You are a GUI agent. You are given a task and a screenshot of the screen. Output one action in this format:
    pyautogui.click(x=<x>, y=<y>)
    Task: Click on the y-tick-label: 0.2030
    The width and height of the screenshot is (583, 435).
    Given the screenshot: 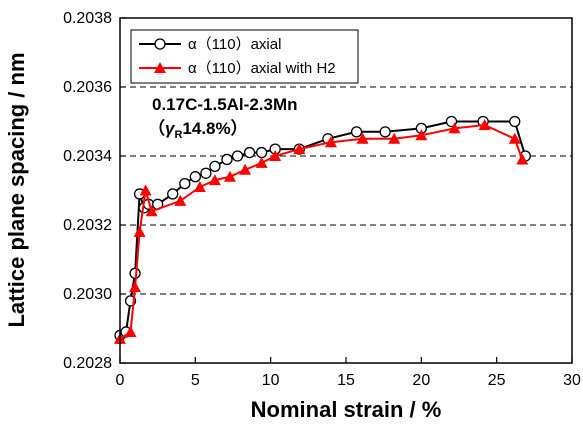 What is the action you would take?
    pyautogui.click(x=87, y=294)
    